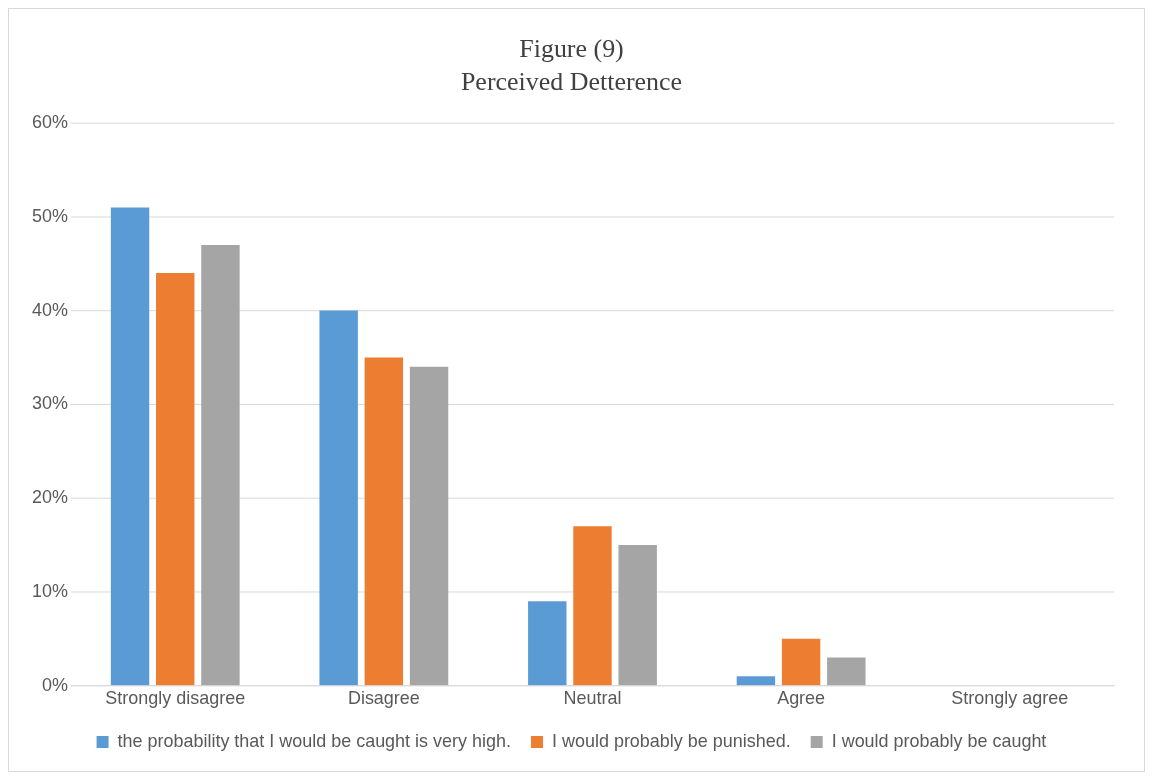 Image resolution: width=1155 pixels, height=782 pixels. Describe the element at coordinates (801, 698) in the screenshot. I see `x-tick-label: Agree` at that location.